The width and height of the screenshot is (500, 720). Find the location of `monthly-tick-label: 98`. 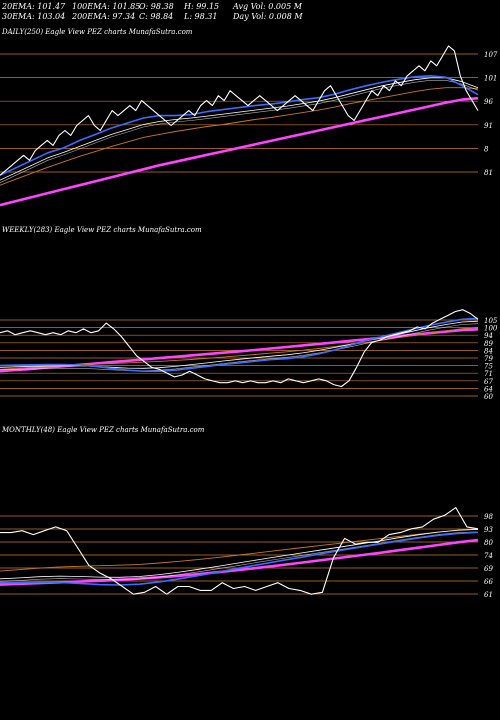

monthly-tick-label: 98 is located at coordinates (488, 517).